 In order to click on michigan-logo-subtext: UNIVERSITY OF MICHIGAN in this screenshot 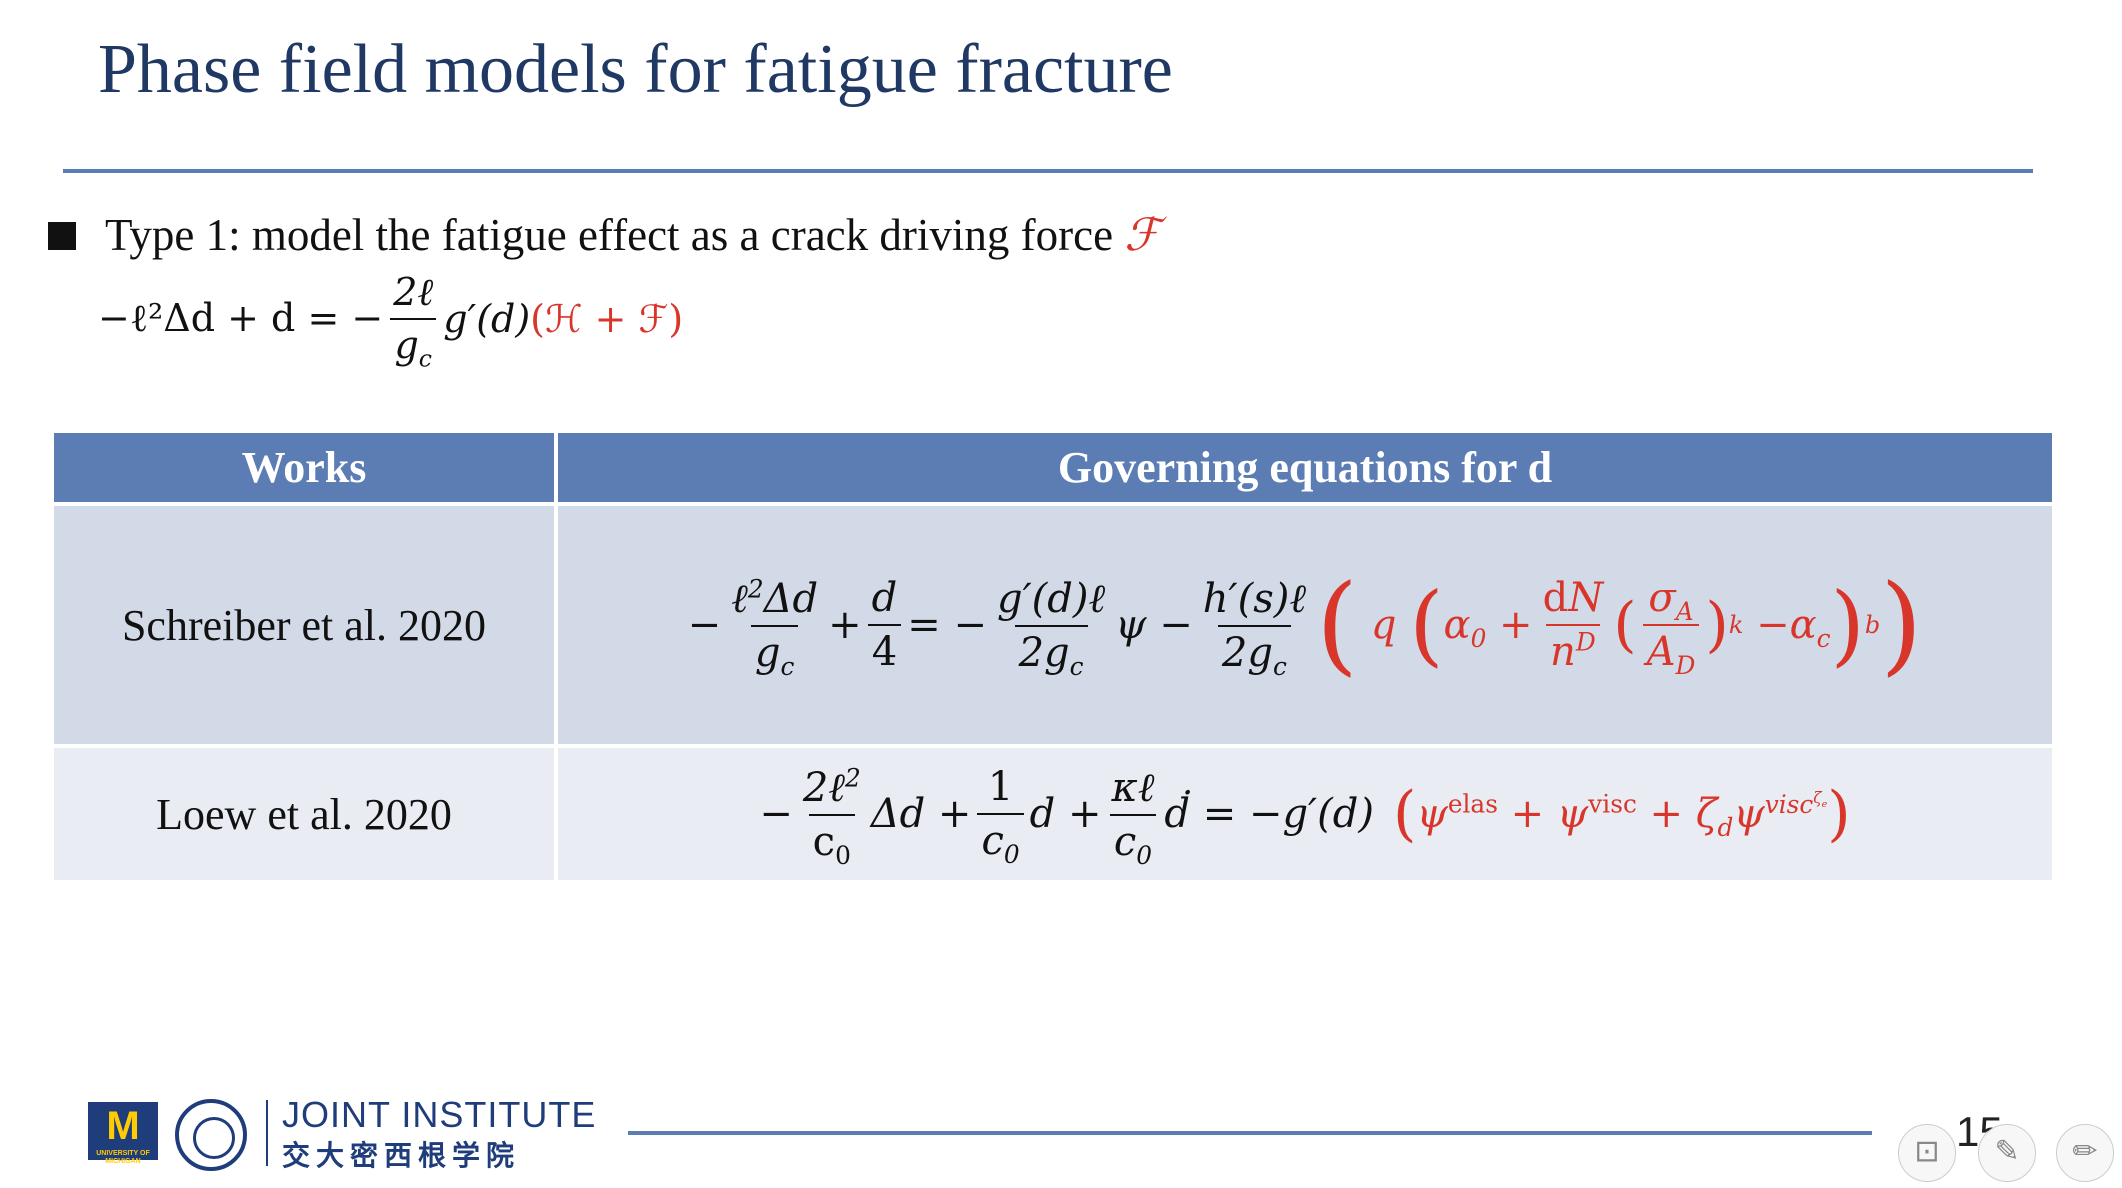, I will do `click(123, 1157)`.